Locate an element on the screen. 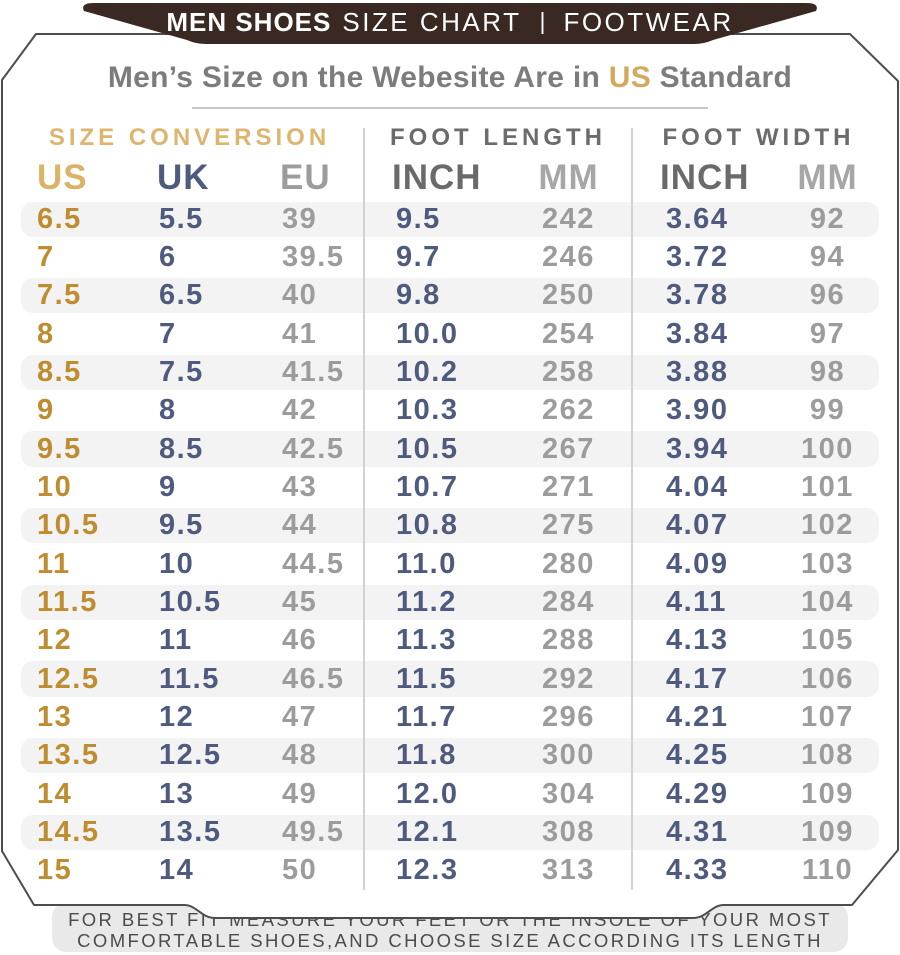  table-cell: 12.1 is located at coordinates (427, 831).